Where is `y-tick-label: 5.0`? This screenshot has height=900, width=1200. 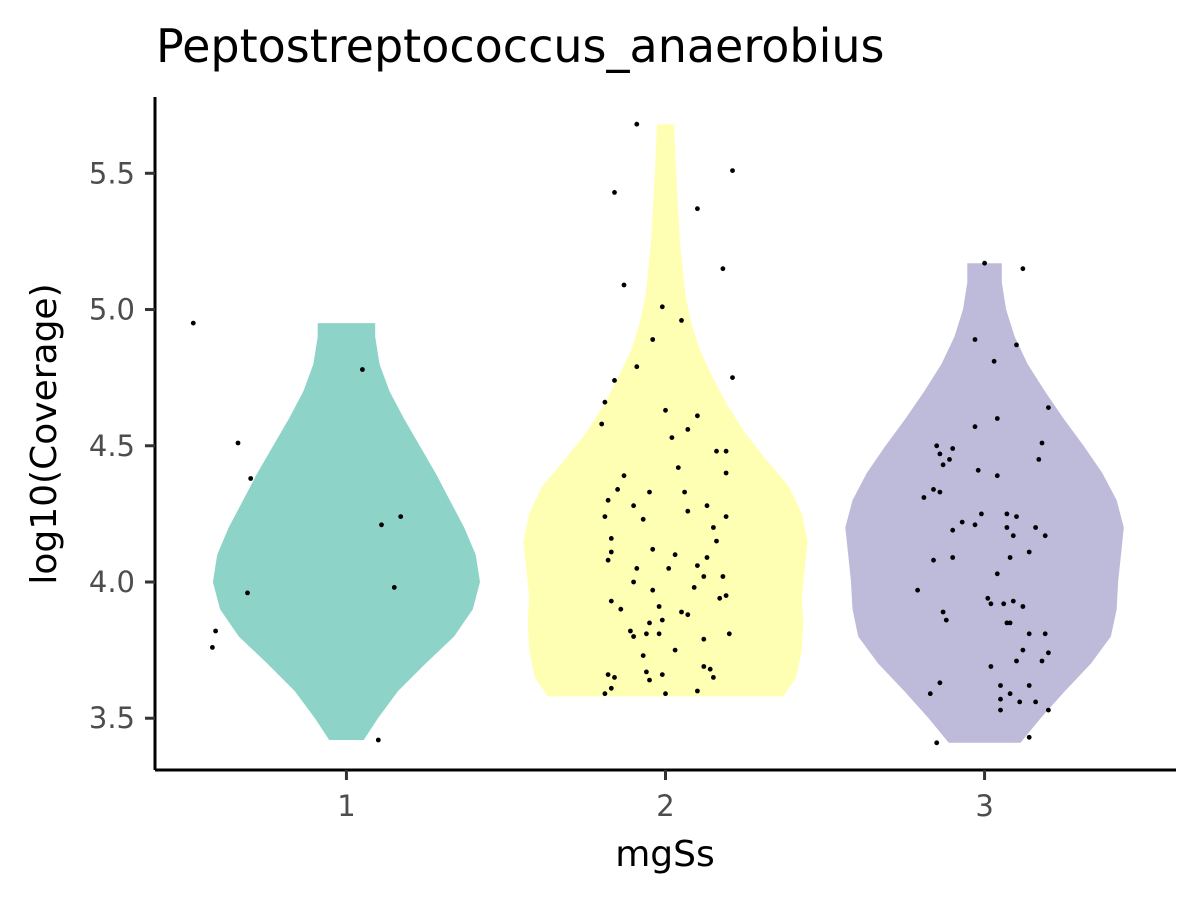 y-tick-label: 5.0 is located at coordinates (112, 310).